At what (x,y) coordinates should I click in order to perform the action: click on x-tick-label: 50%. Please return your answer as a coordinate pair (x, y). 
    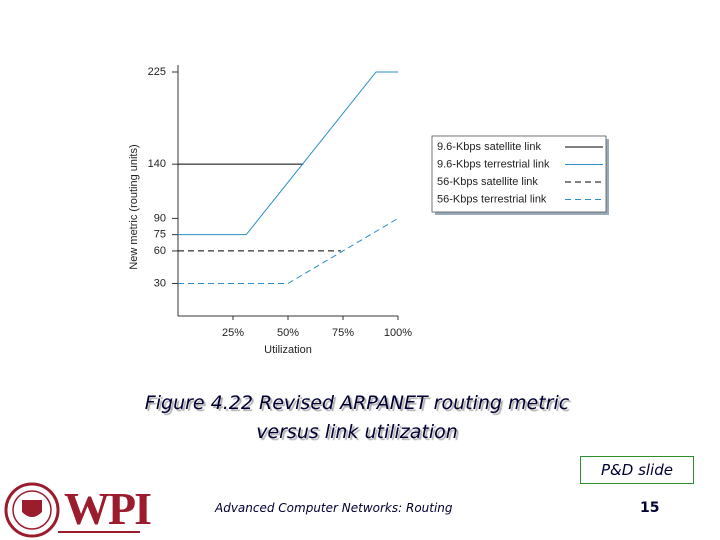
    Looking at the image, I should click on (288, 333).